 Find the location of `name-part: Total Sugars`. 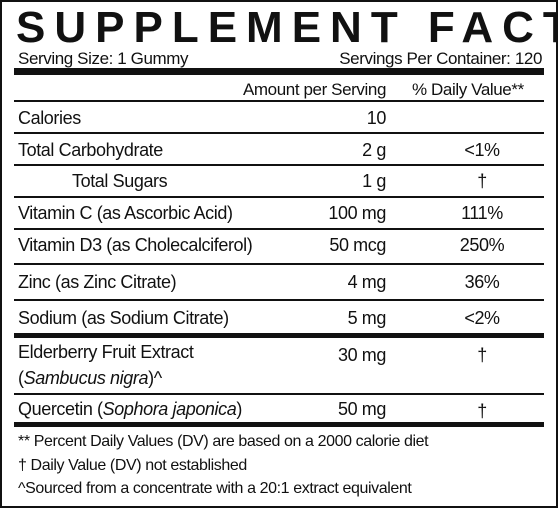

name-part: Total Sugars is located at coordinates (120, 181).